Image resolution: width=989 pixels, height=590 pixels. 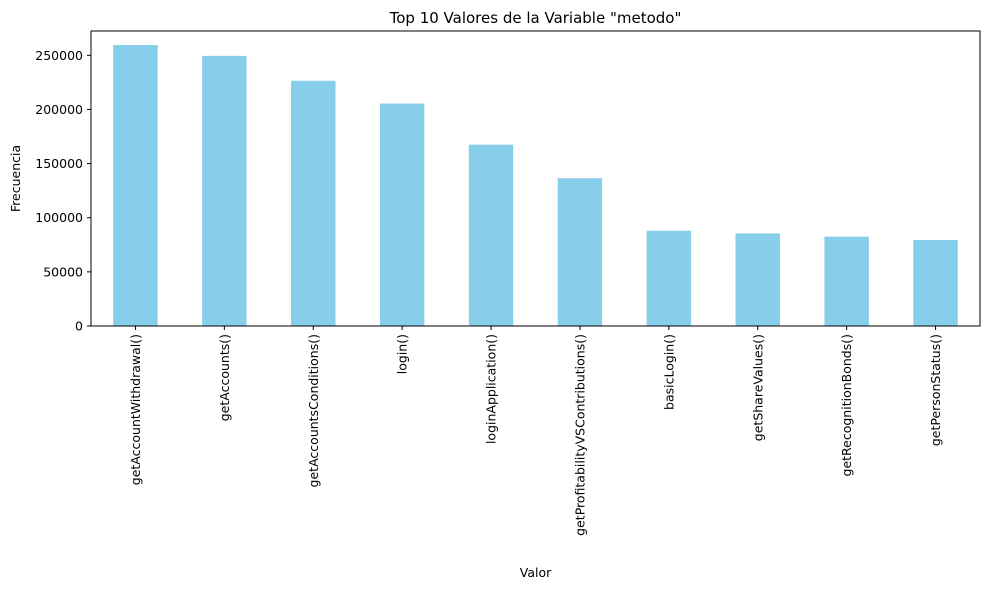 I want to click on x-tick-label-6: basicLogin(), so click(x=668, y=372).